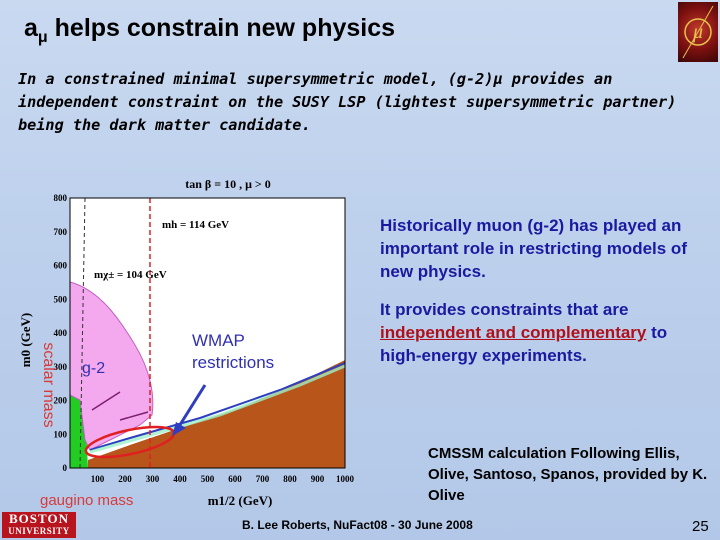  I want to click on bullet2-post: to high-energy experiments., so click(524, 344).